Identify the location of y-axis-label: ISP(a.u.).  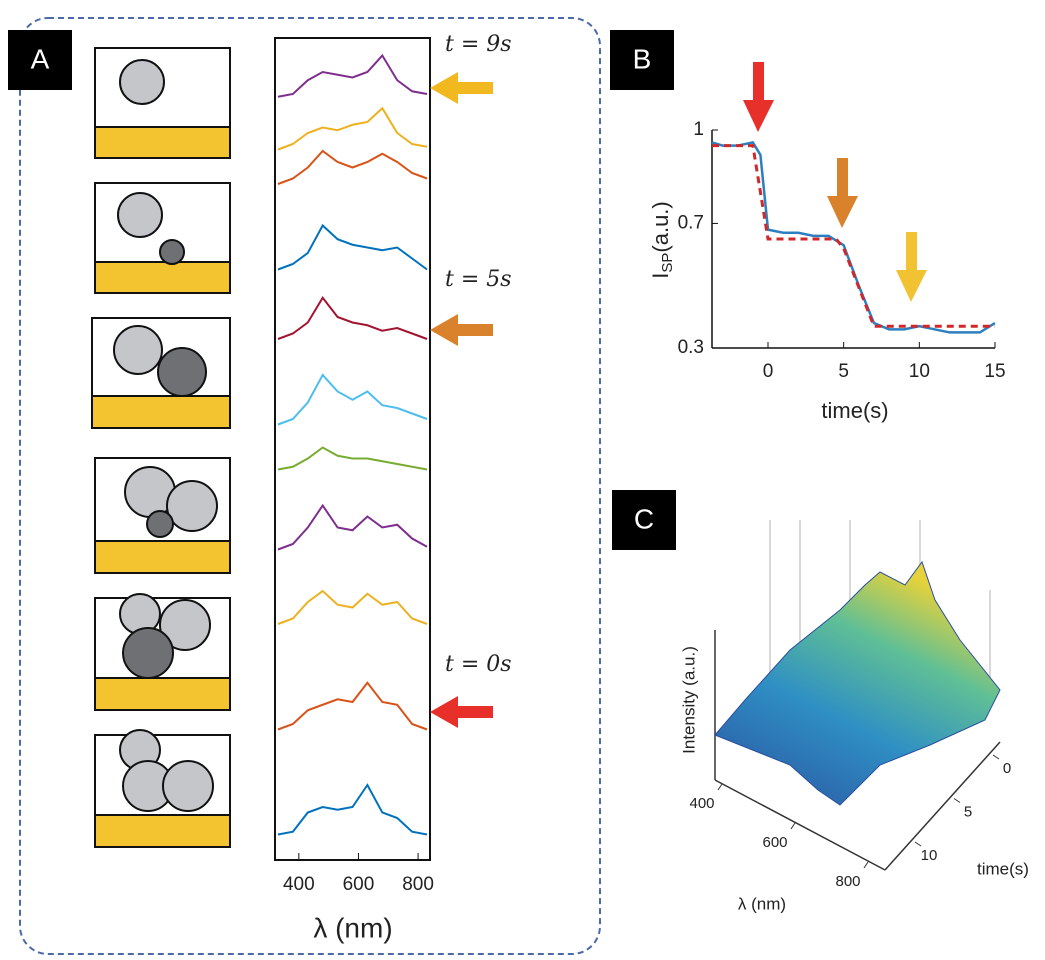
(662, 240).